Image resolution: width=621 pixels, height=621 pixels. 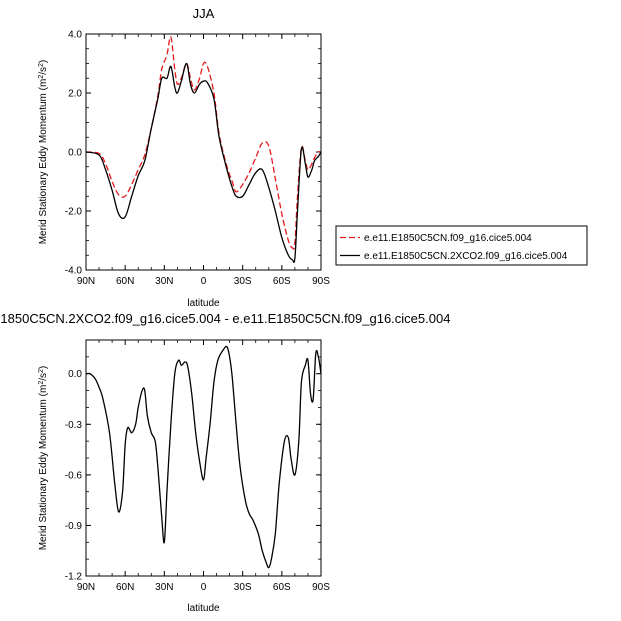 What do you see at coordinates (75, 374) in the screenshot?
I see `bottom-y-tick-label: 0.0` at bounding box center [75, 374].